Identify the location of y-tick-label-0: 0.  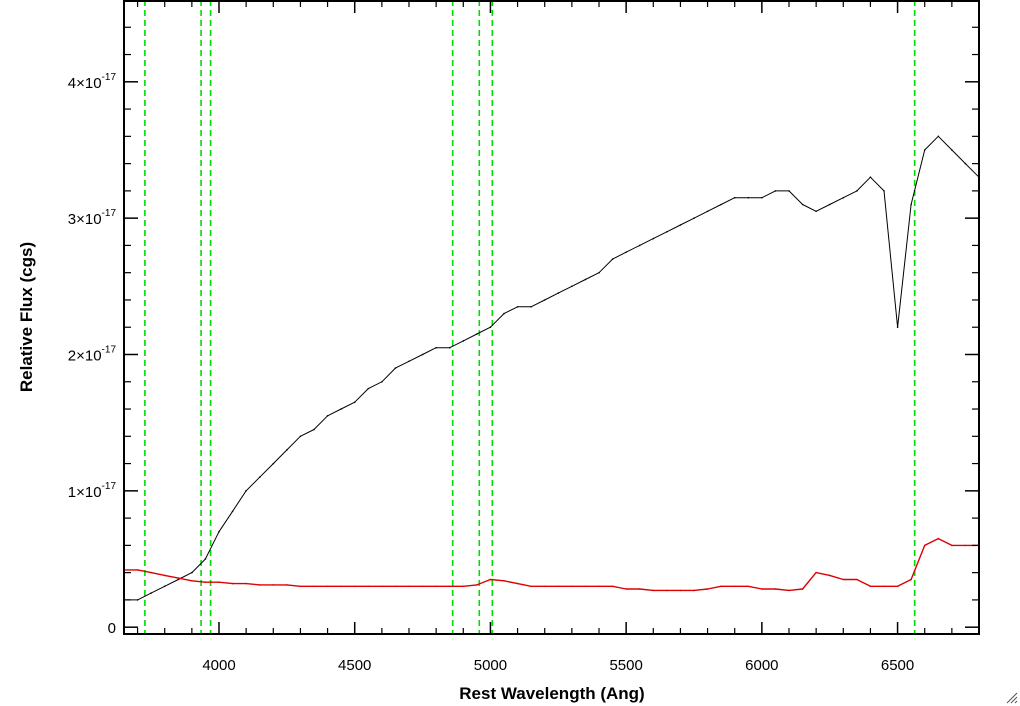
(112, 628).